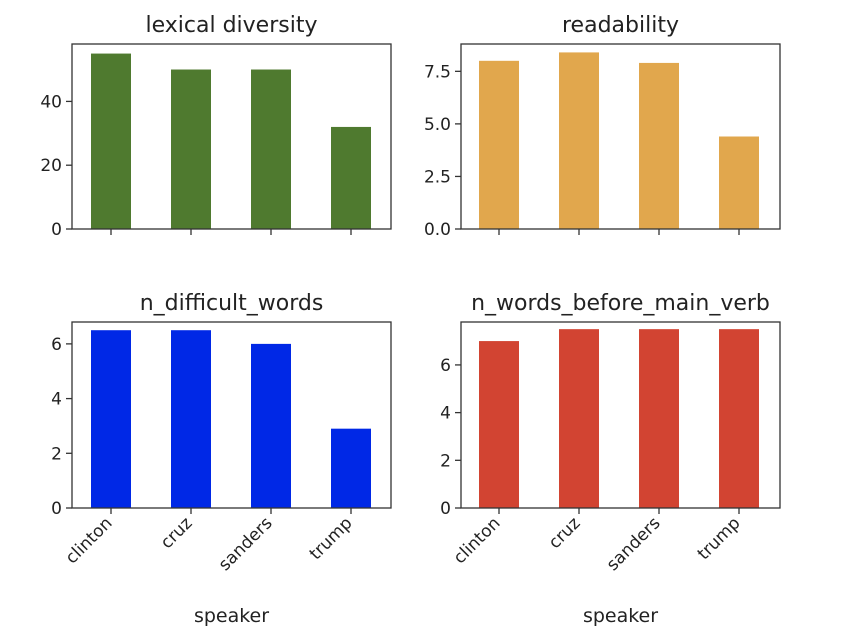 This screenshot has height=636, width=848. What do you see at coordinates (437, 125) in the screenshot?
I see `y-tick-label: 5.0` at bounding box center [437, 125].